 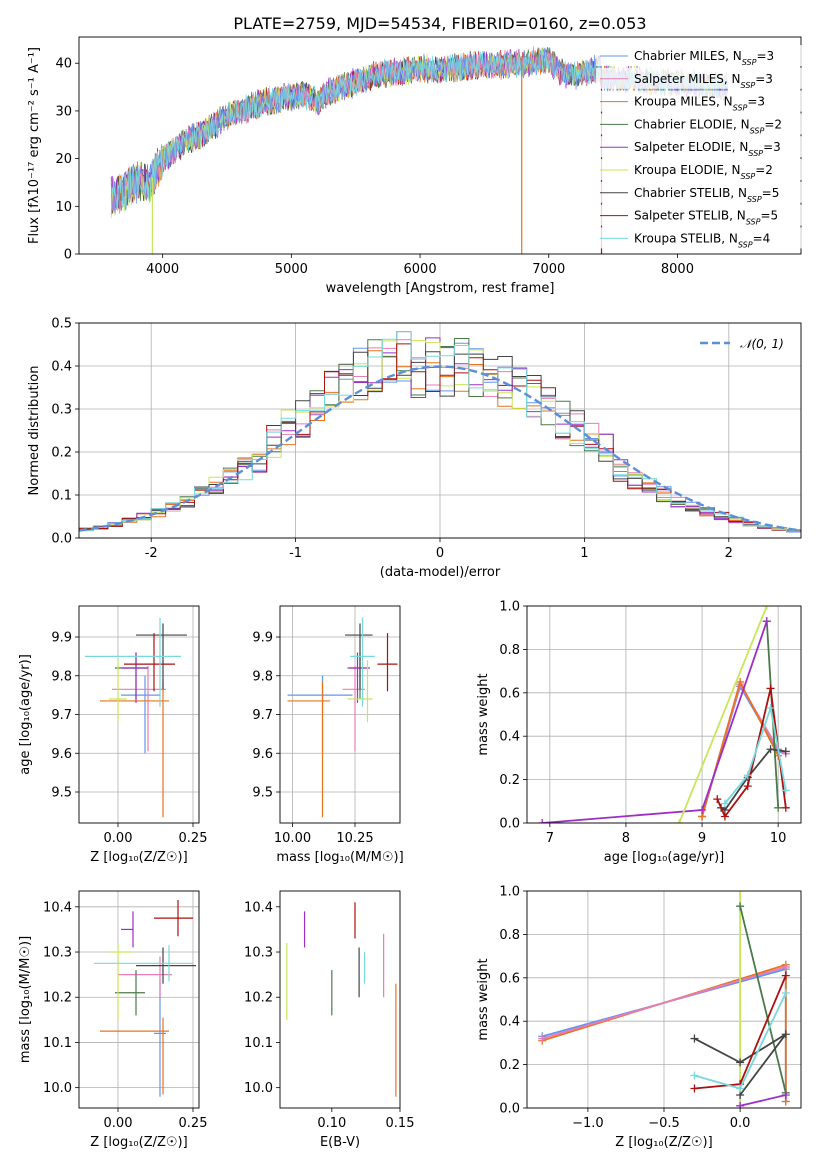 I want to click on age_vs_Z-ytick-label: 9.7, so click(x=61, y=715).